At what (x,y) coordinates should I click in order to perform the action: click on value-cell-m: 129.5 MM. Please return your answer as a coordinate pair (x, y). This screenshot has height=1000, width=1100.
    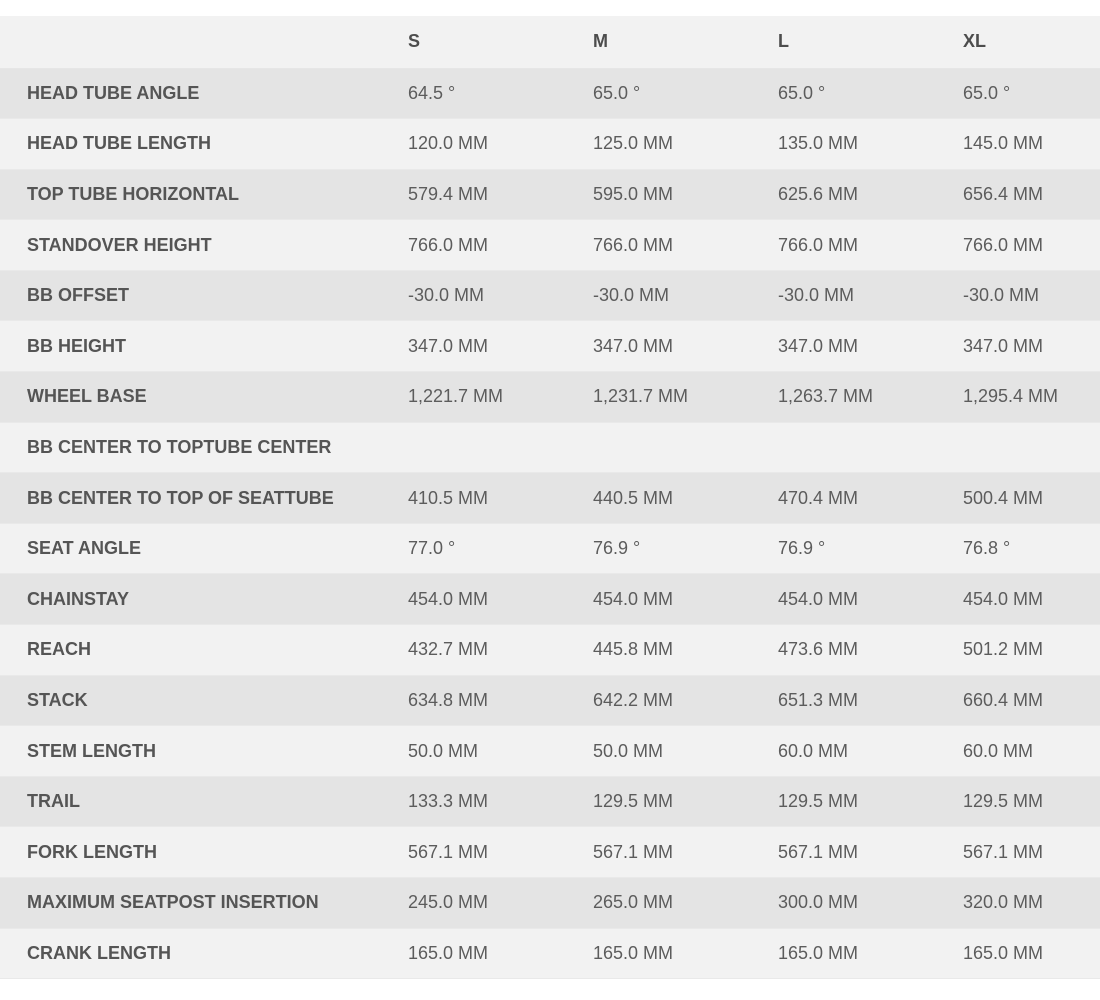
    Looking at the image, I should click on (657, 802).